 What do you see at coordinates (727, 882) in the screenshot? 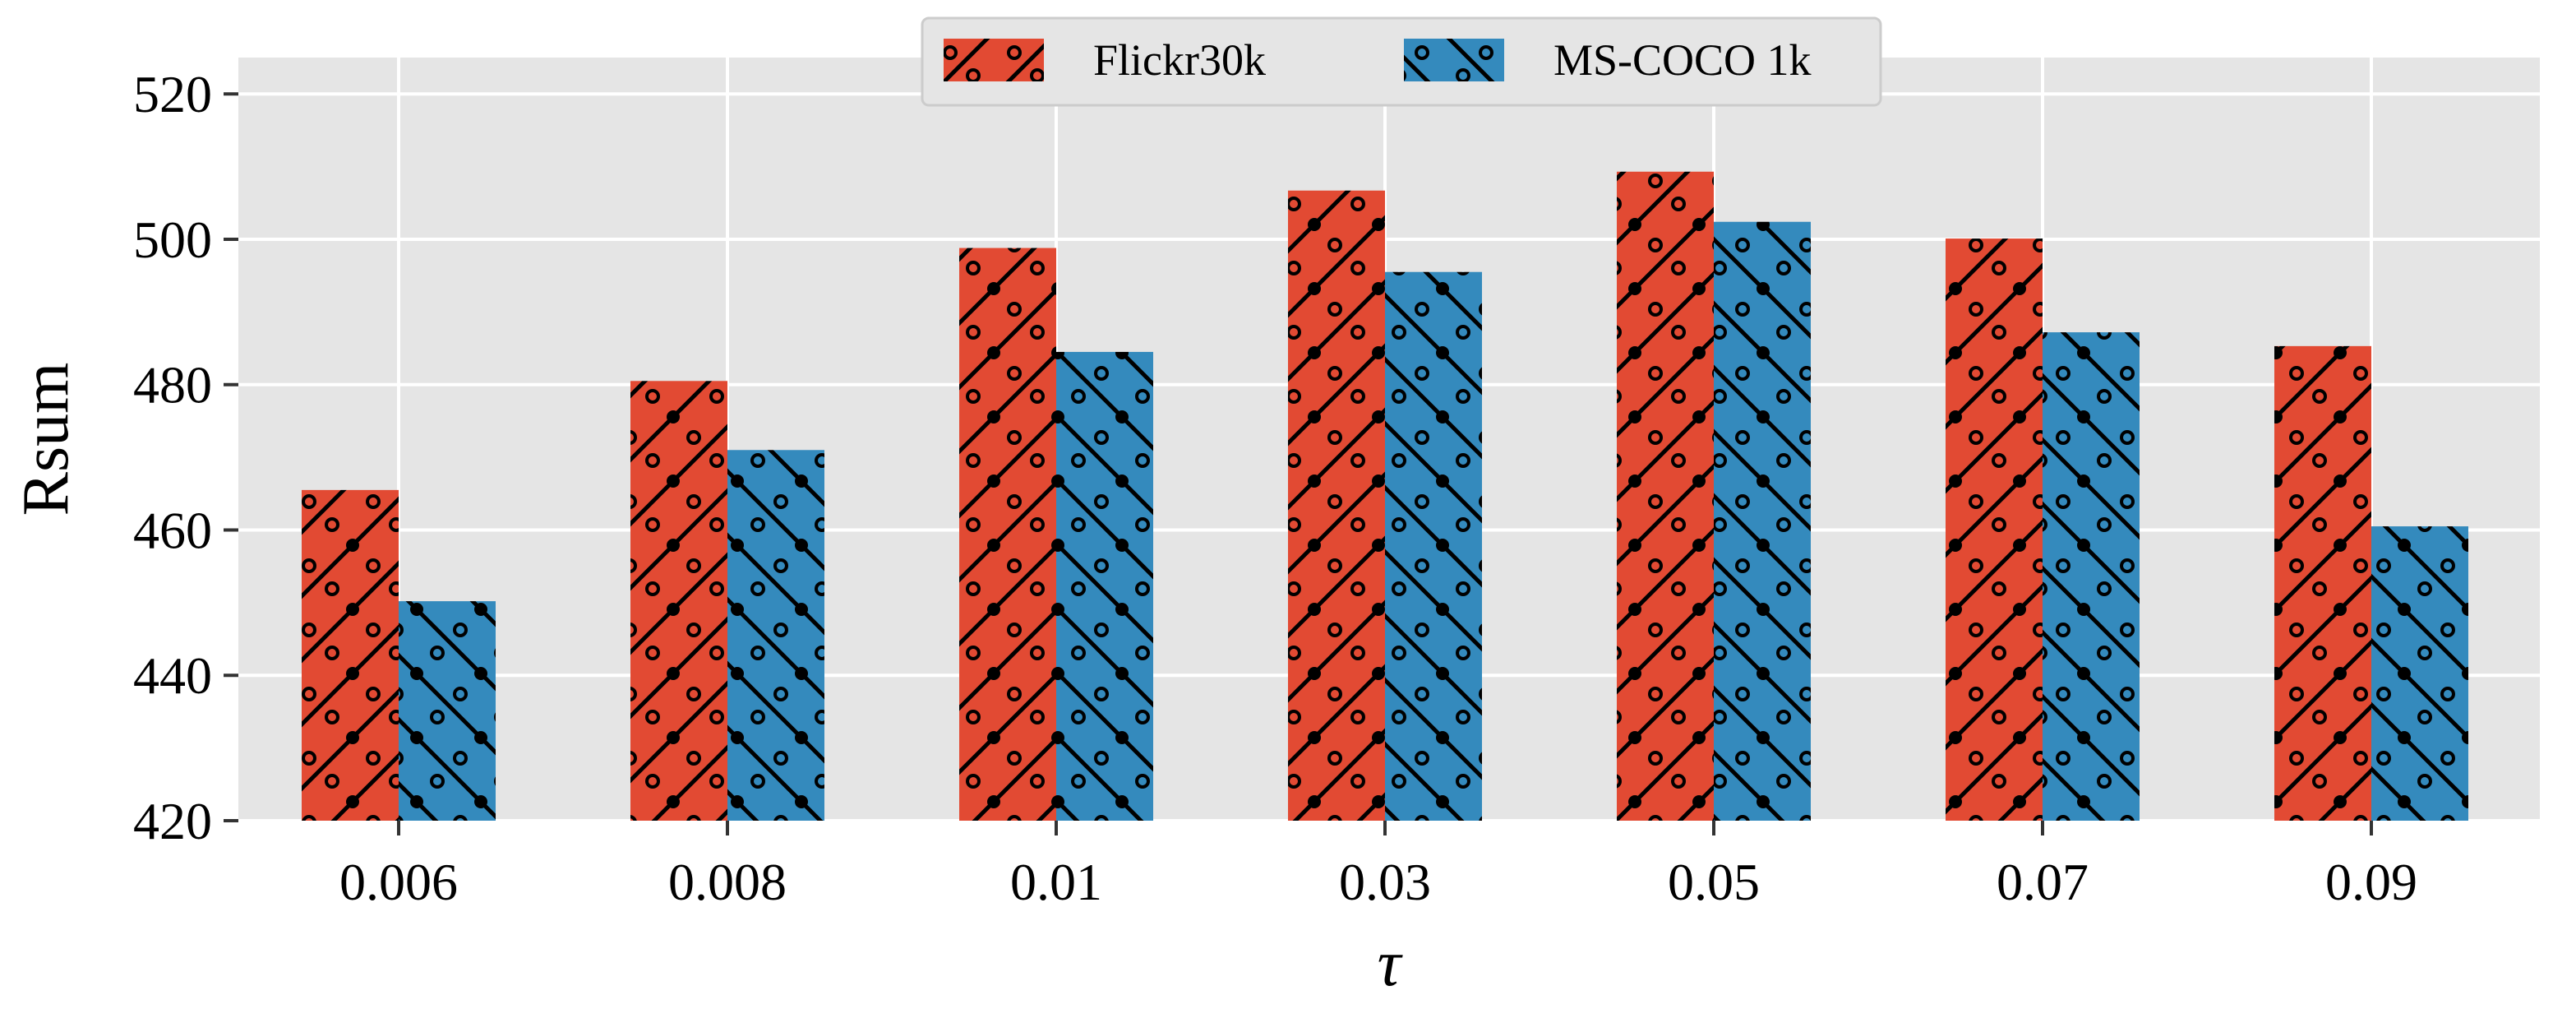
I see `x-tick-label-1: 0.008` at bounding box center [727, 882].